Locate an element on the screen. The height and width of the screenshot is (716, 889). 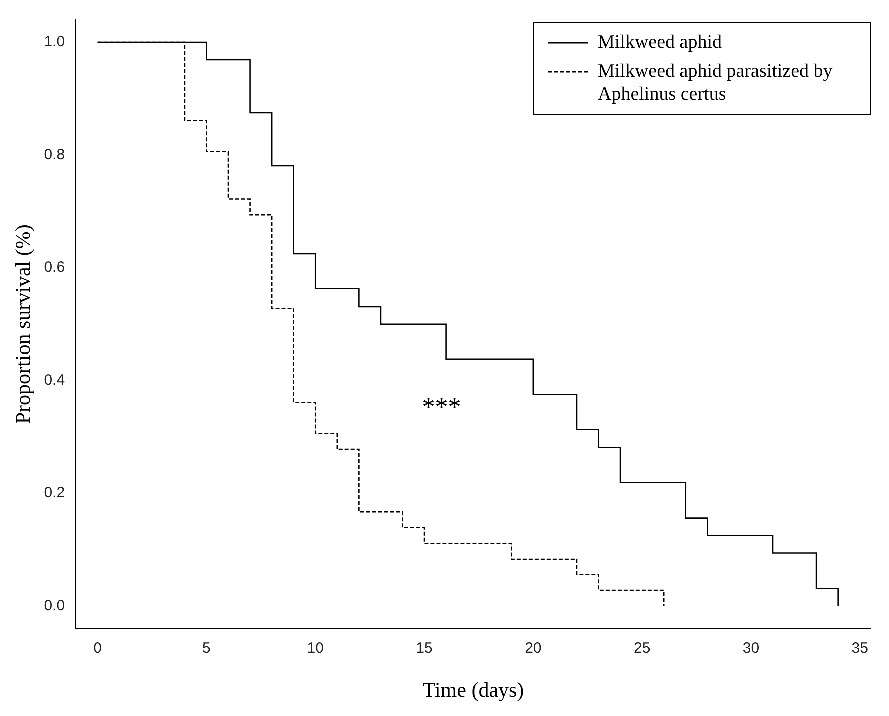
y-tick-label: 0.8 is located at coordinates (55, 155).